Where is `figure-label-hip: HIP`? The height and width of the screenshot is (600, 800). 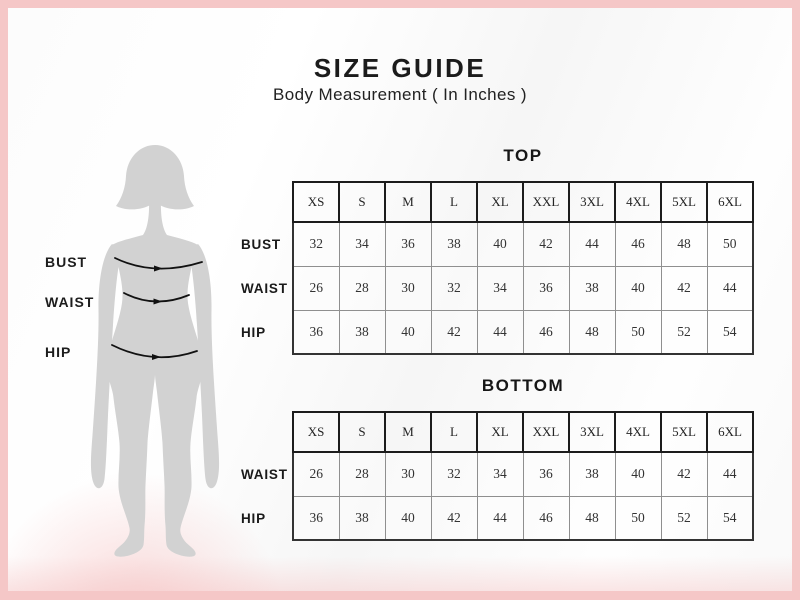 figure-label-hip: HIP is located at coordinates (58, 352).